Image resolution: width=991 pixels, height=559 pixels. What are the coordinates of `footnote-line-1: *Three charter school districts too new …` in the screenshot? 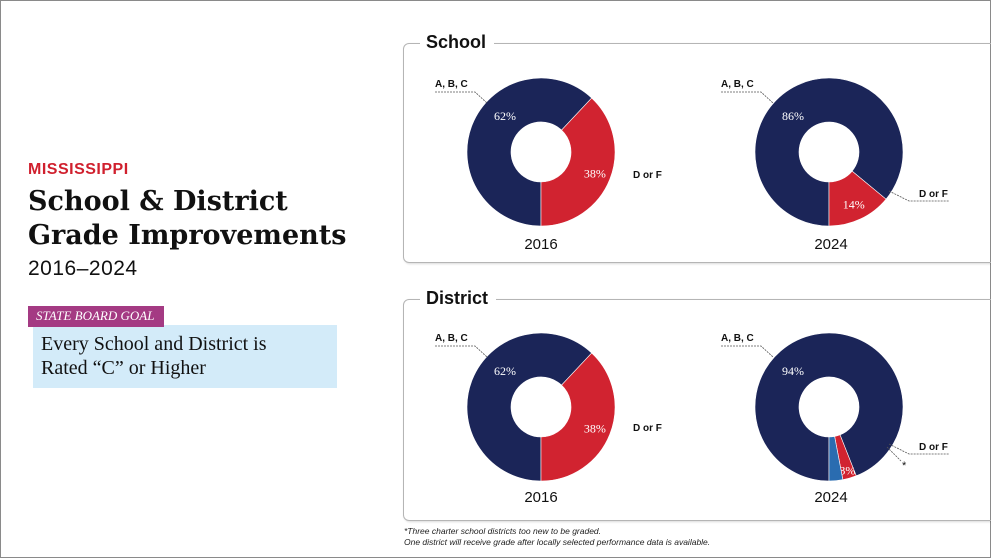 It's located at (503, 531).